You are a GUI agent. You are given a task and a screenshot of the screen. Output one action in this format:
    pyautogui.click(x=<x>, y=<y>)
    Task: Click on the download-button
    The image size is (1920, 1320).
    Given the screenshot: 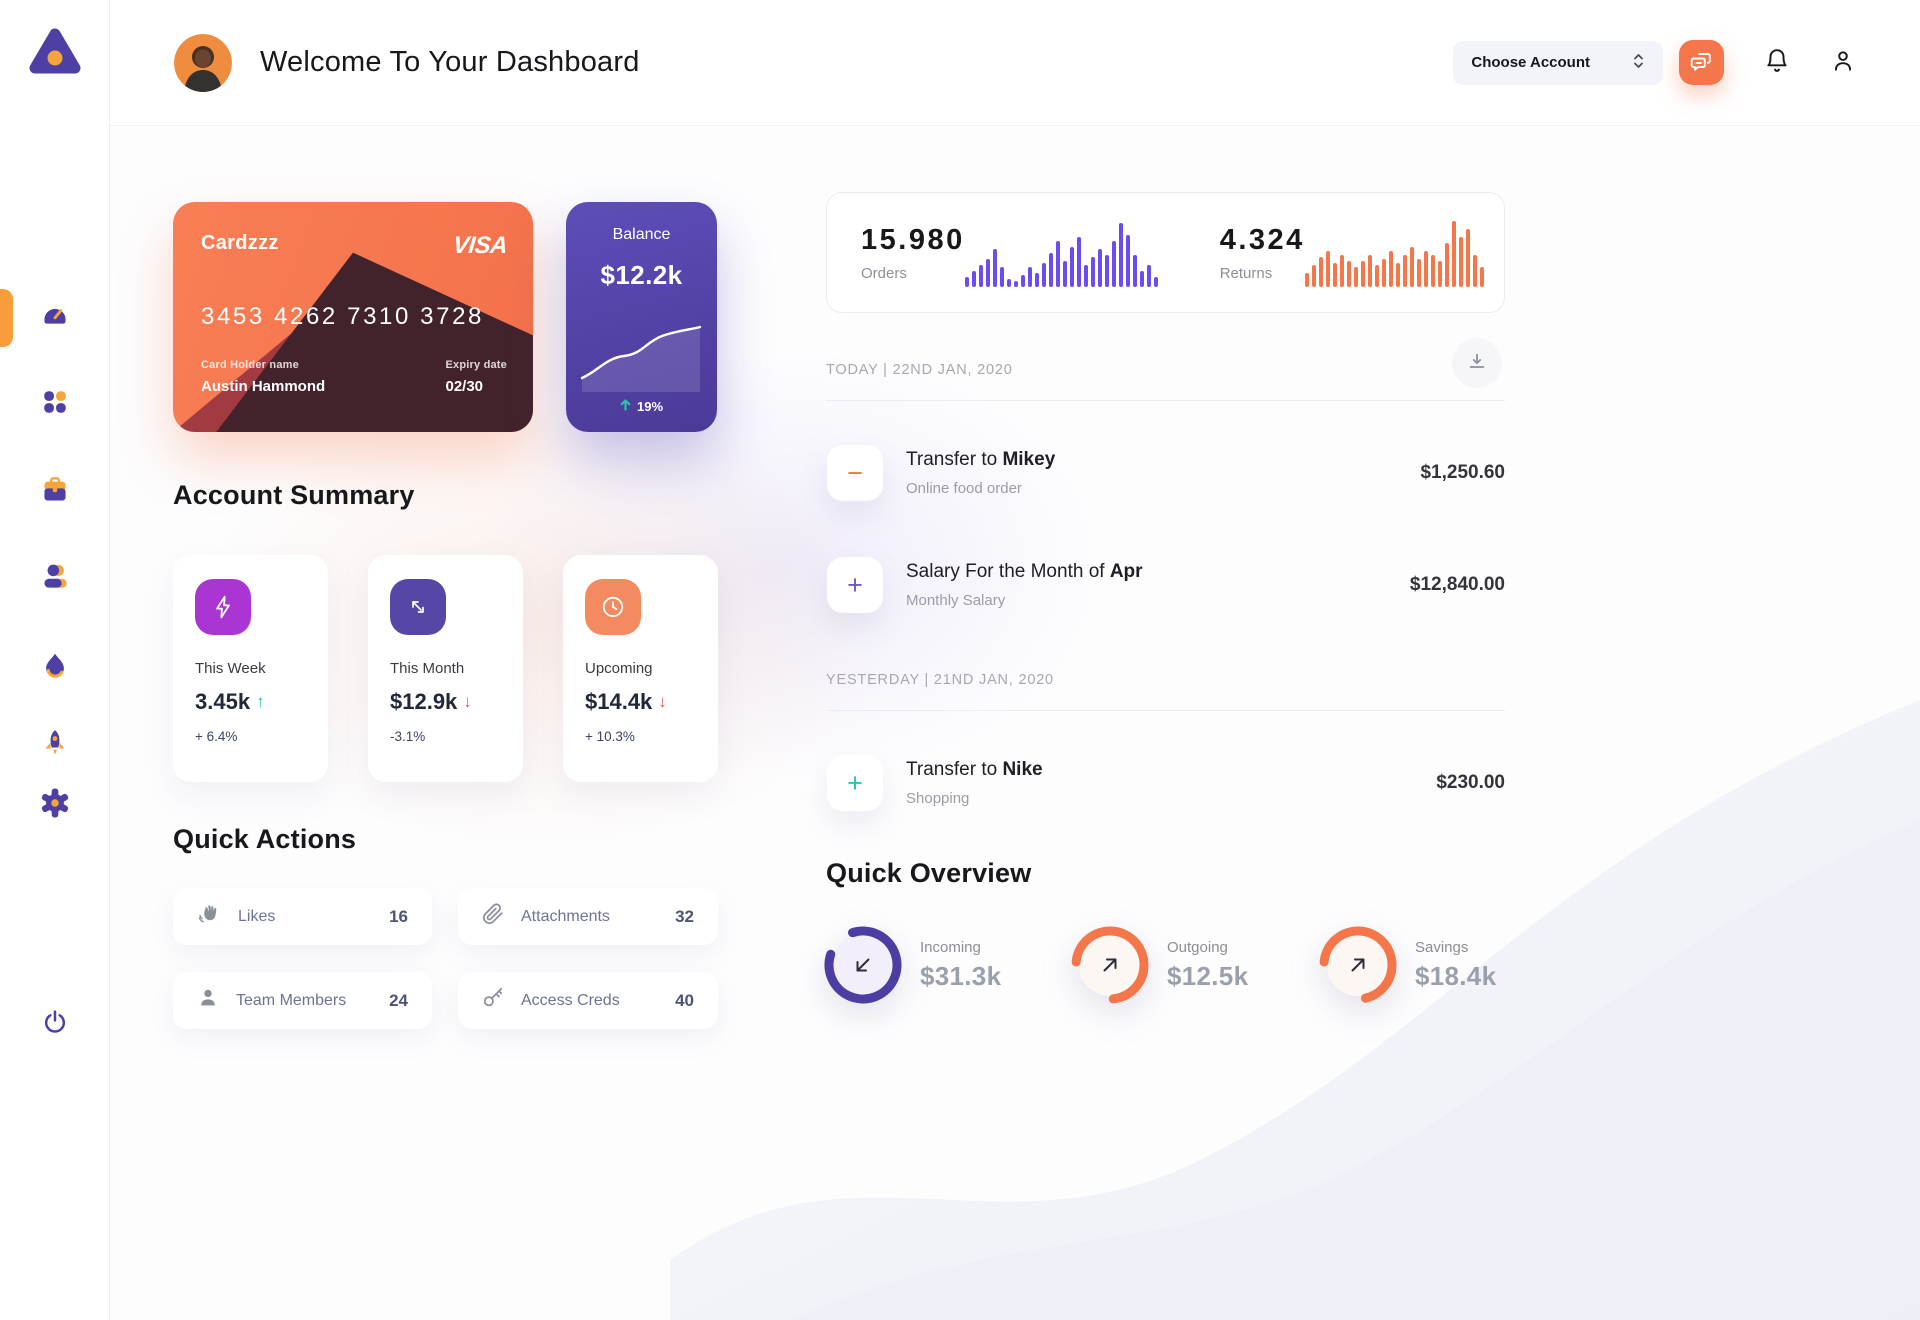 What is the action you would take?
    pyautogui.click(x=1477, y=363)
    